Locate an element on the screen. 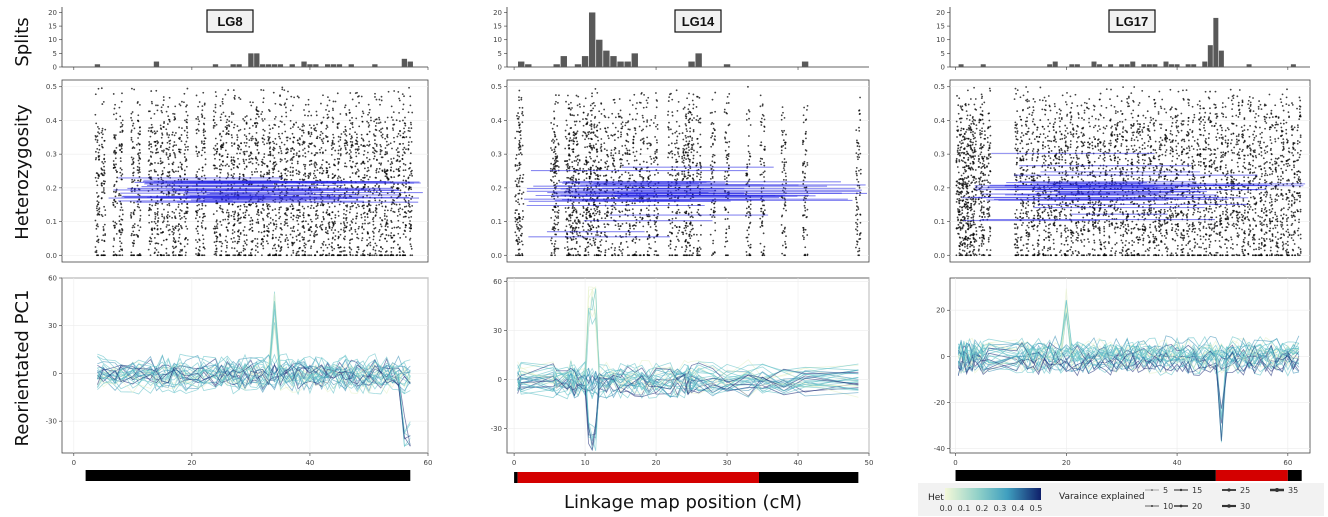  splits-bar is located at coordinates (727, 65).